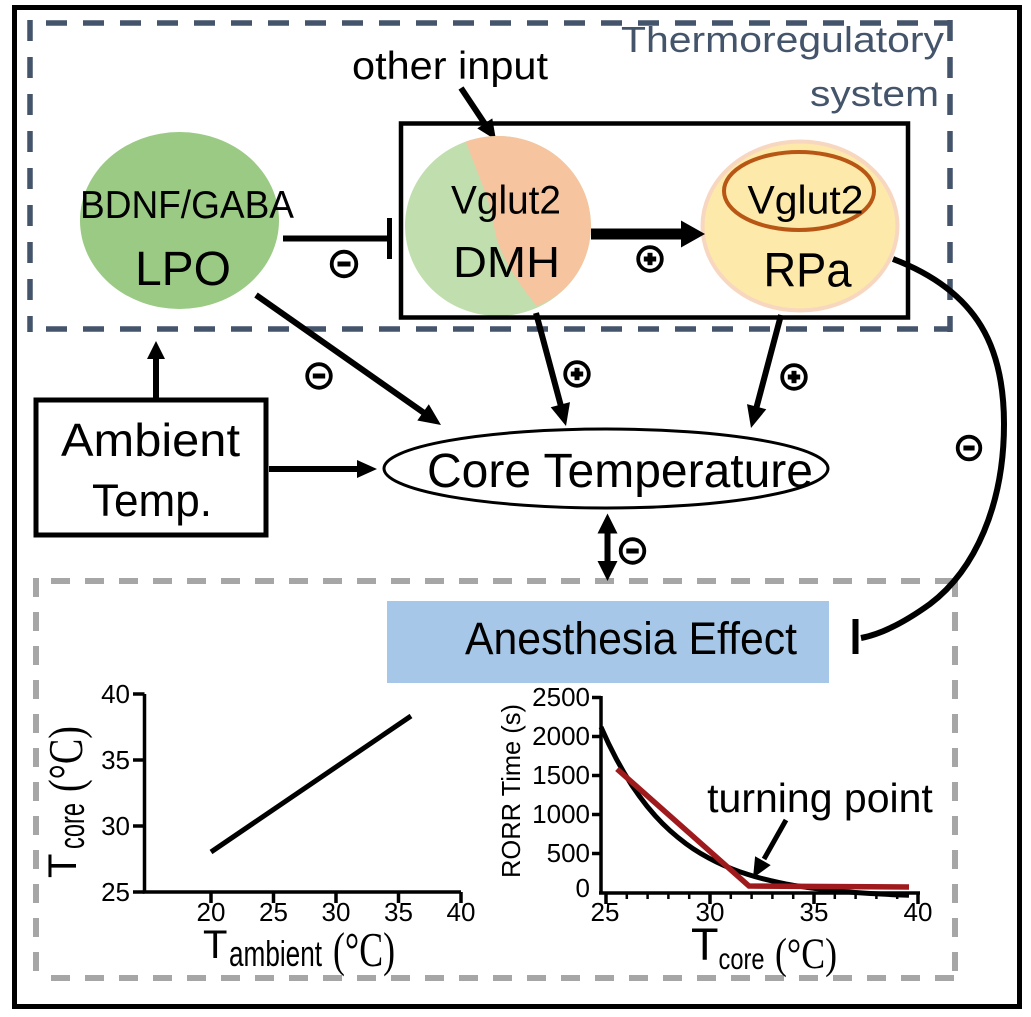 This screenshot has height=1017, width=1031. What do you see at coordinates (187, 205) in the screenshot?
I see `svg-text: BDNF/GABA` at bounding box center [187, 205].